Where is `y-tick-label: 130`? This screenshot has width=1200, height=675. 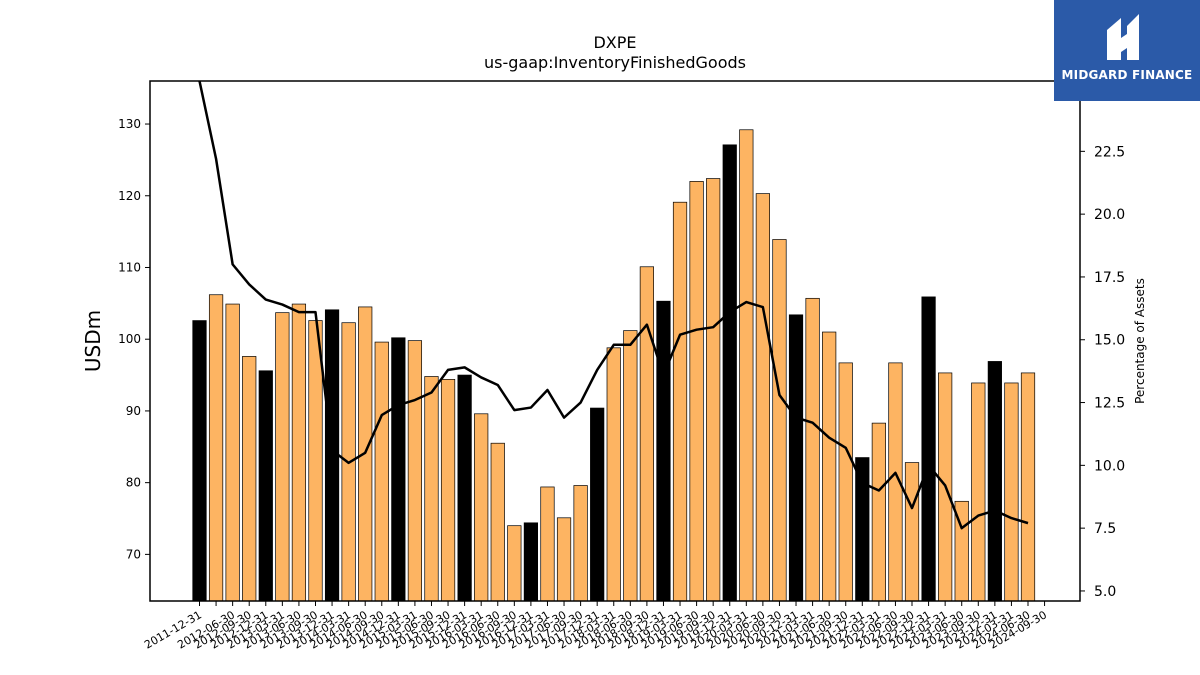 y-tick-label: 130 is located at coordinates (129, 124).